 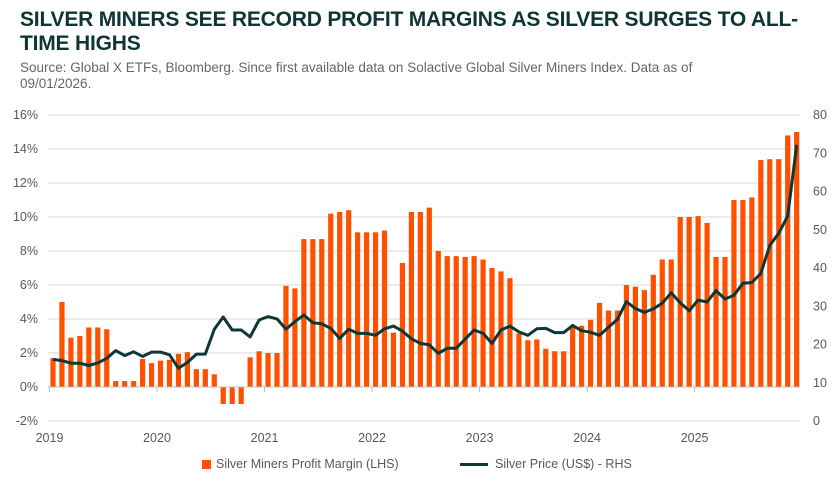 I want to click on y-left-tick-label: 12%, so click(x=25, y=183).